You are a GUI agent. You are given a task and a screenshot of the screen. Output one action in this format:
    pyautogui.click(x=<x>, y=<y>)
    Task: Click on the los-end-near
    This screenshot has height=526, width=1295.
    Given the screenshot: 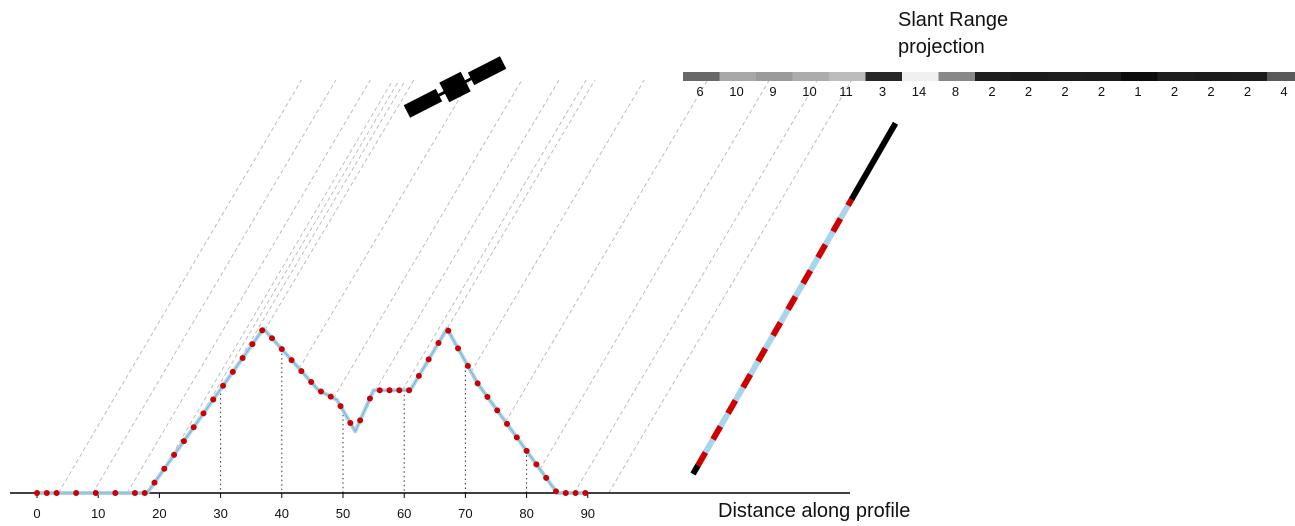 What is the action you would take?
    pyautogui.click(x=695, y=469)
    